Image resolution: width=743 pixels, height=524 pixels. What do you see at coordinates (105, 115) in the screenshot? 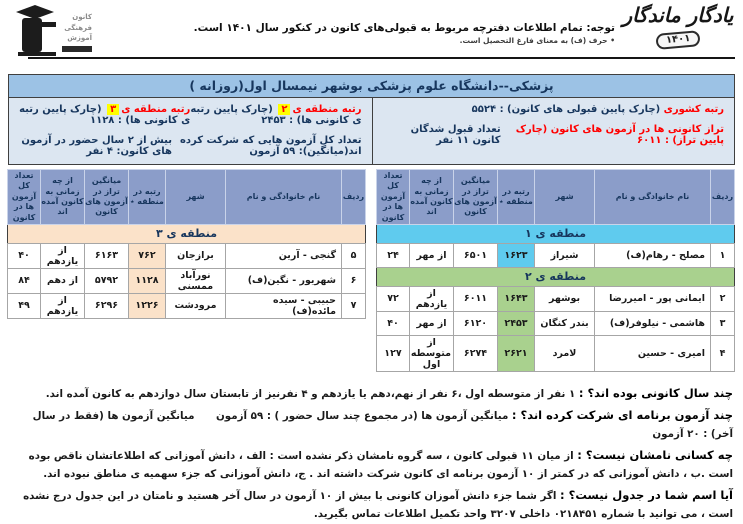
I see `region3-value: (چارک پایین رتبه ی کانونی ها) : ۱۱۲۸` at bounding box center [105, 115].